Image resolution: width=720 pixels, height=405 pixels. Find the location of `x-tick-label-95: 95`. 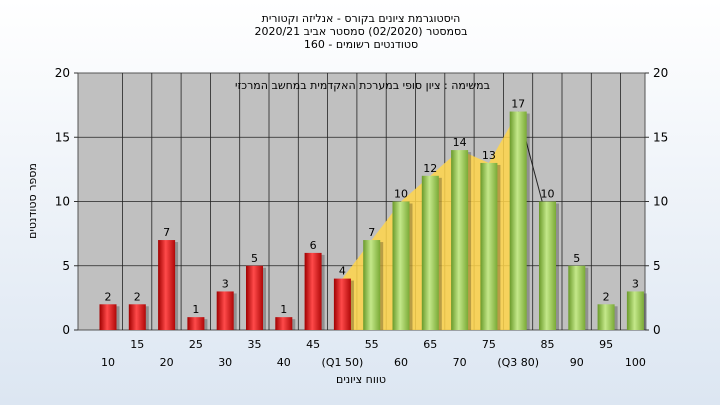

x-tick-label-95: 95 is located at coordinates (606, 344).